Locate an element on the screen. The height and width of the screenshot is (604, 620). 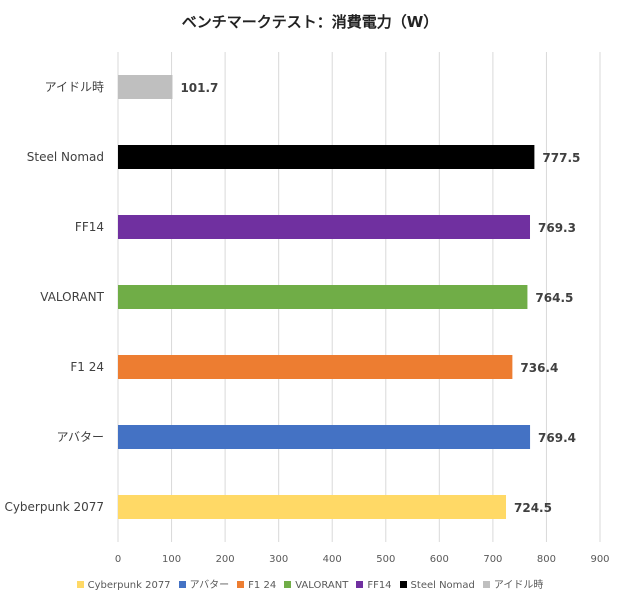
category-label: F1 24 is located at coordinates (87, 367).